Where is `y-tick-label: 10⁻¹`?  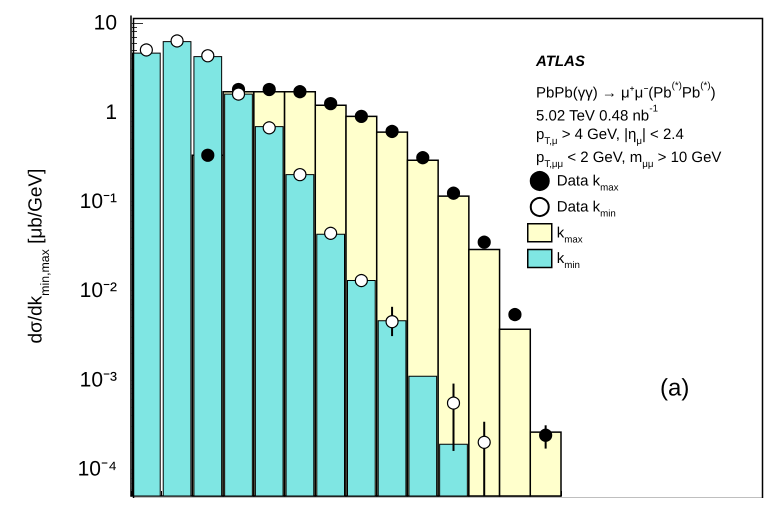
y-tick-label: 10⁻¹ is located at coordinates (98, 201).